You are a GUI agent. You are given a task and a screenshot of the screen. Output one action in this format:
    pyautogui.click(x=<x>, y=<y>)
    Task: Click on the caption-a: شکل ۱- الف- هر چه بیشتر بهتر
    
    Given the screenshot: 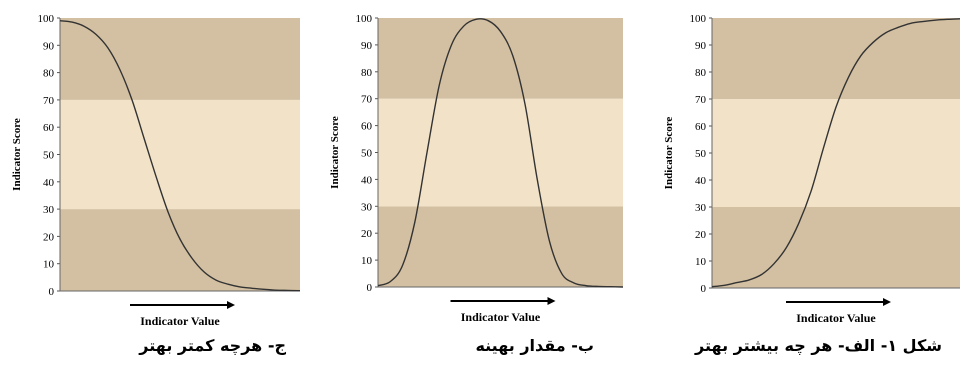 What is the action you would take?
    pyautogui.click(x=818, y=345)
    